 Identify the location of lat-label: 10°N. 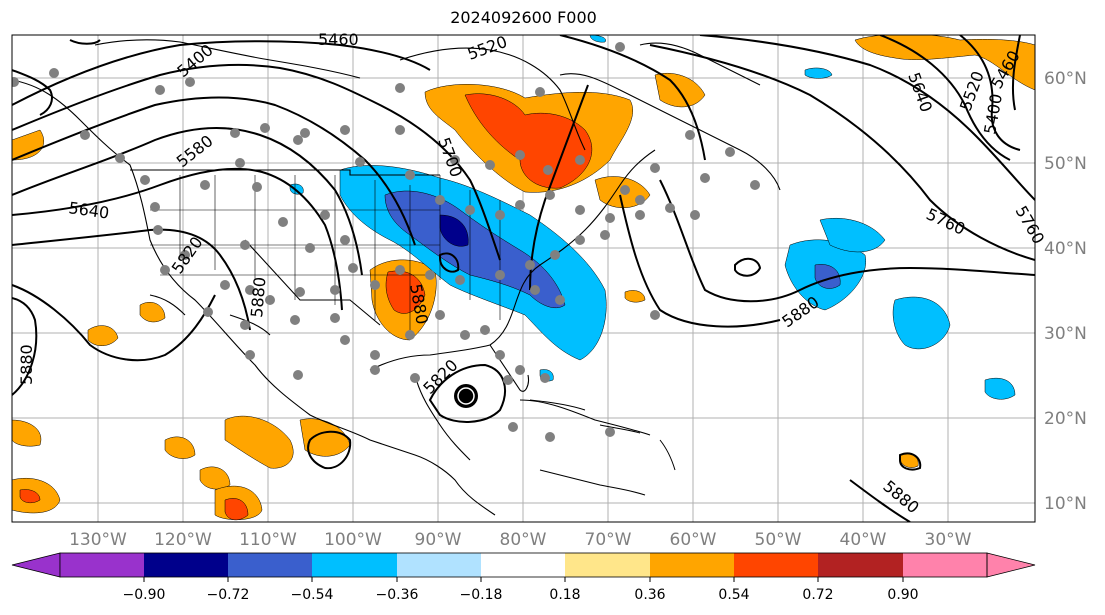
(1065, 504).